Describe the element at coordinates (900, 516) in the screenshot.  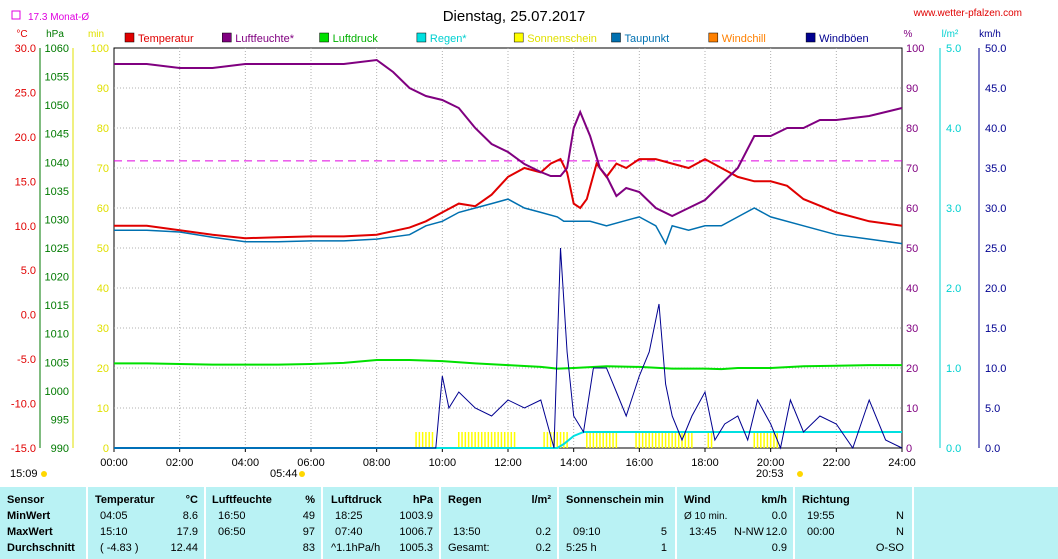
I see `stats-richtung-min-value: N` at that location.